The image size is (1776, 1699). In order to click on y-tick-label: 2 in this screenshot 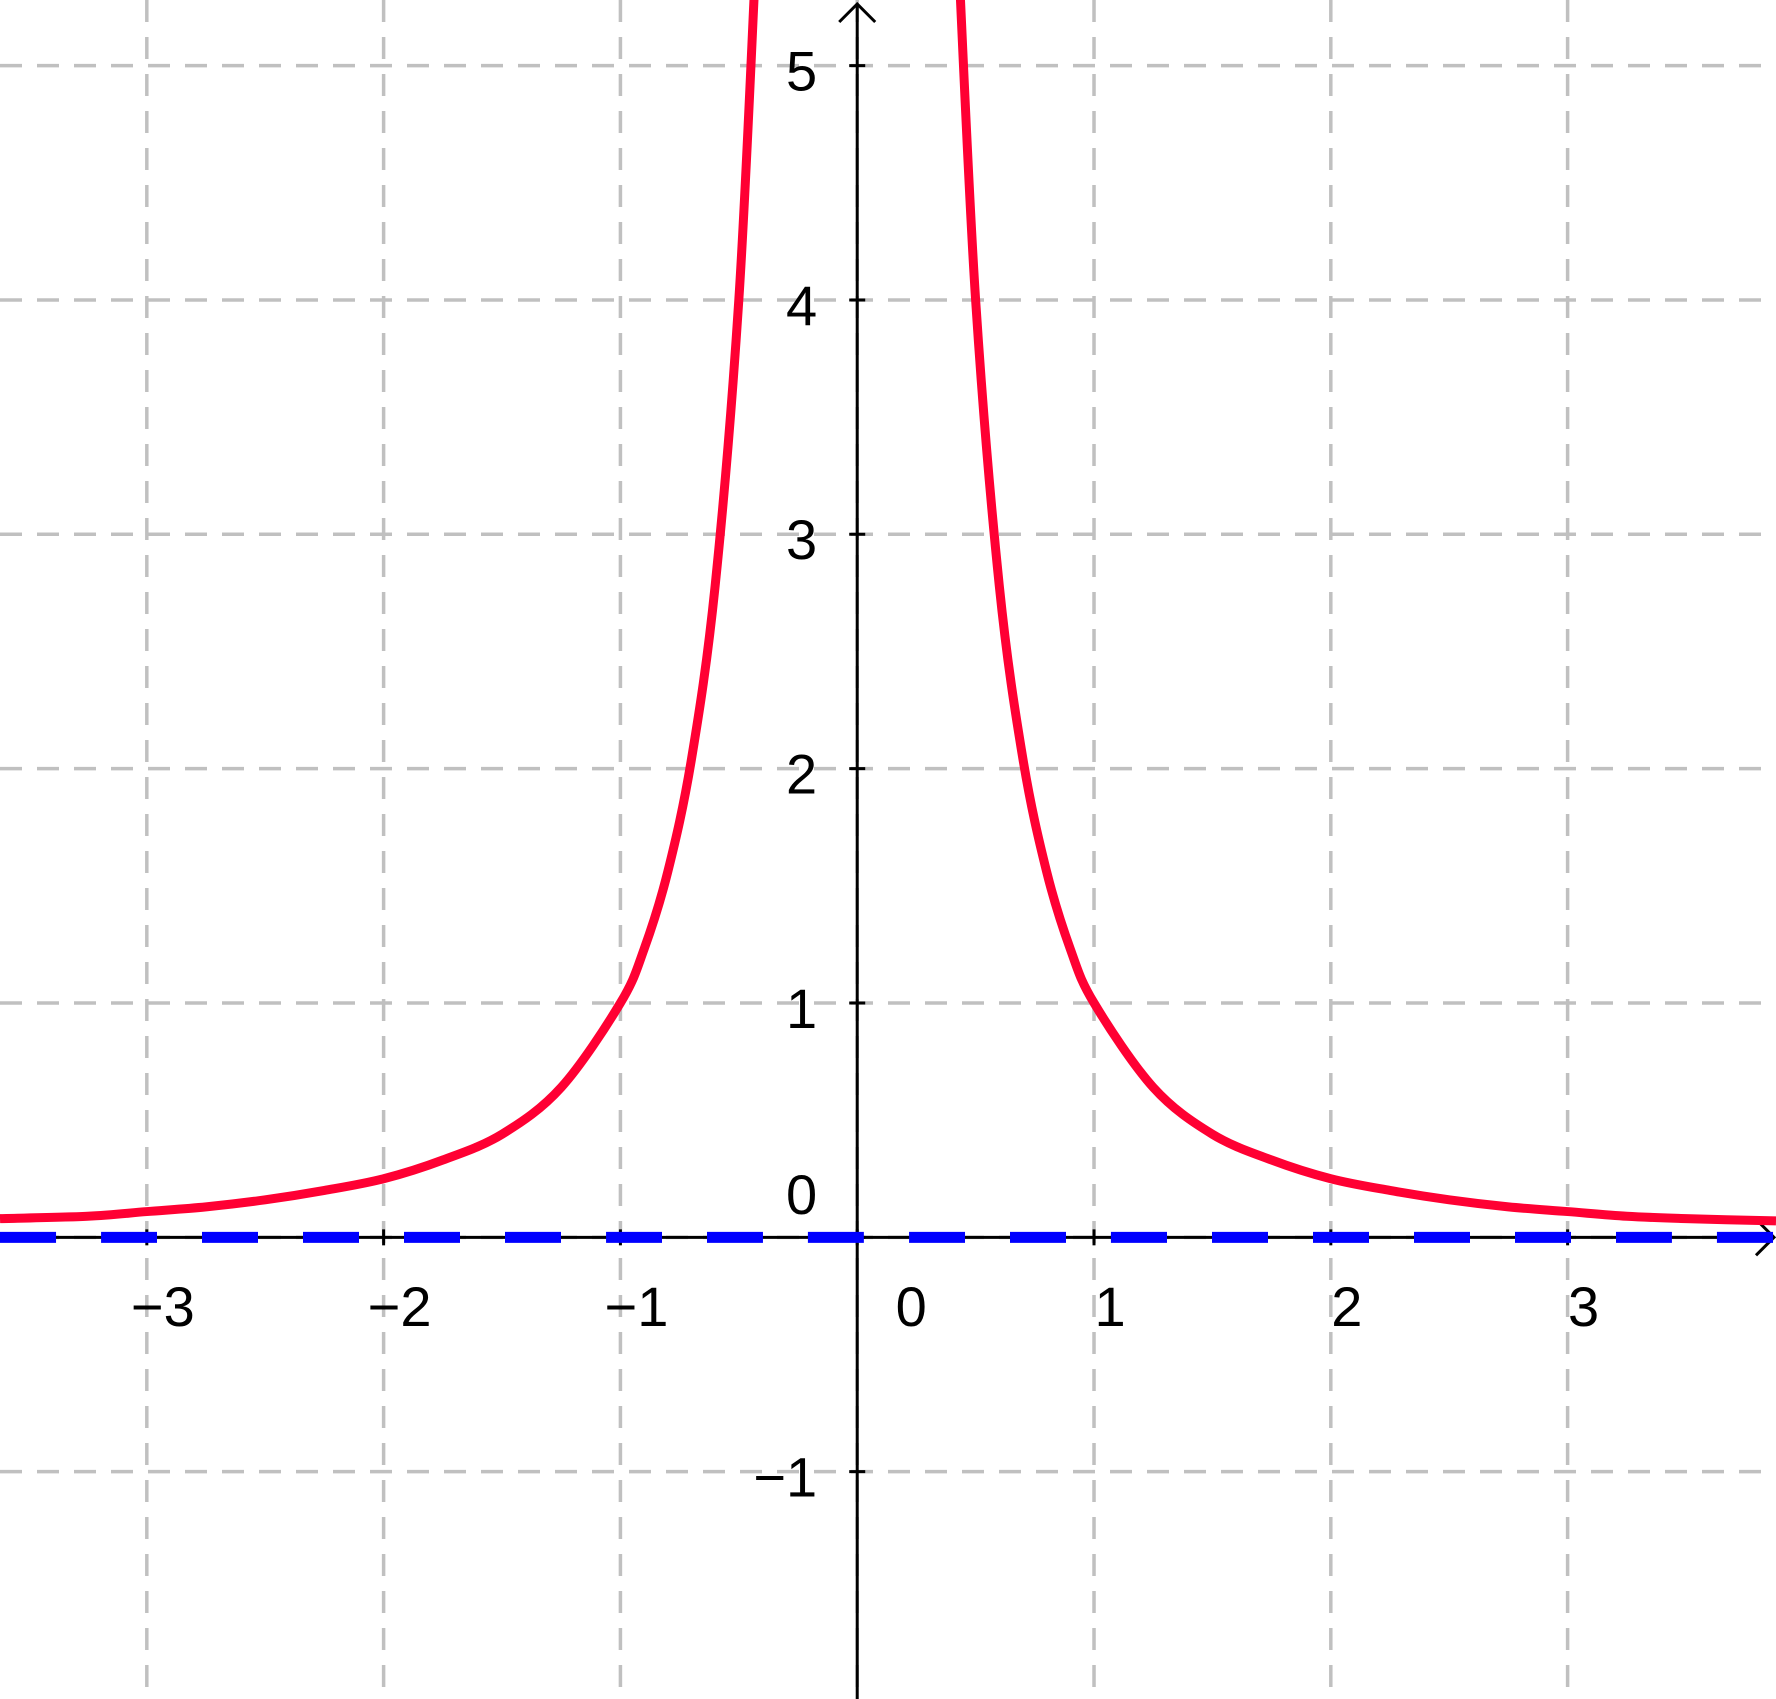, I will do `click(801, 773)`.